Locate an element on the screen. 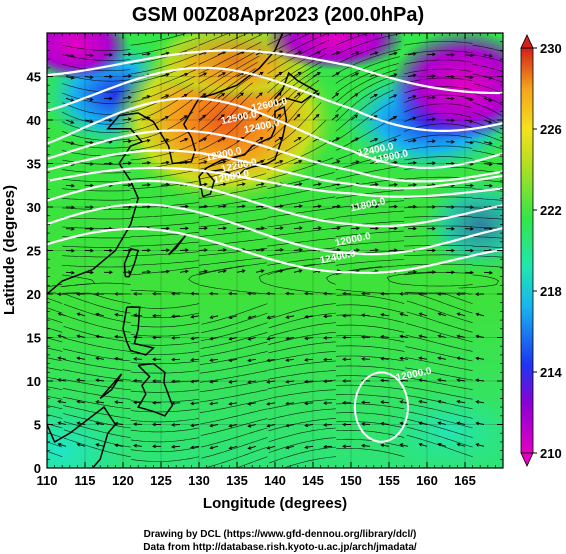 The height and width of the screenshot is (554, 566). y-axis-label: Latitude (degrees) is located at coordinates (9, 250).